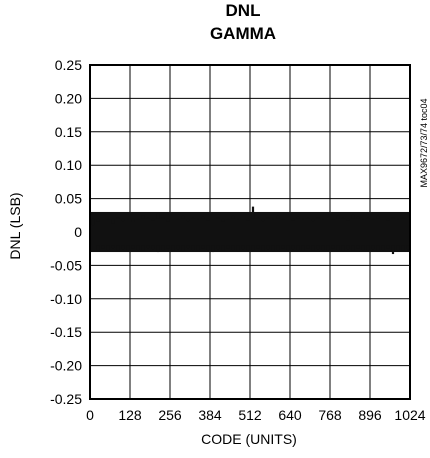 The height and width of the screenshot is (458, 430). Describe the element at coordinates (66, 366) in the screenshot. I see `y-tick-label: -0.20` at that location.